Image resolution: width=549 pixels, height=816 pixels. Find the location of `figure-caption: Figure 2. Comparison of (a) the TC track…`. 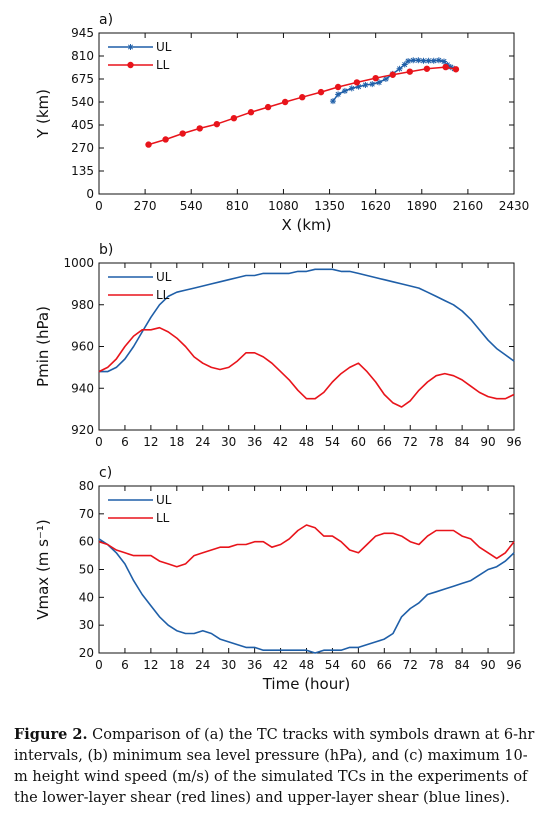

figure-caption: Figure 2. Comparison of (a) the TC track… is located at coordinates (275, 766).